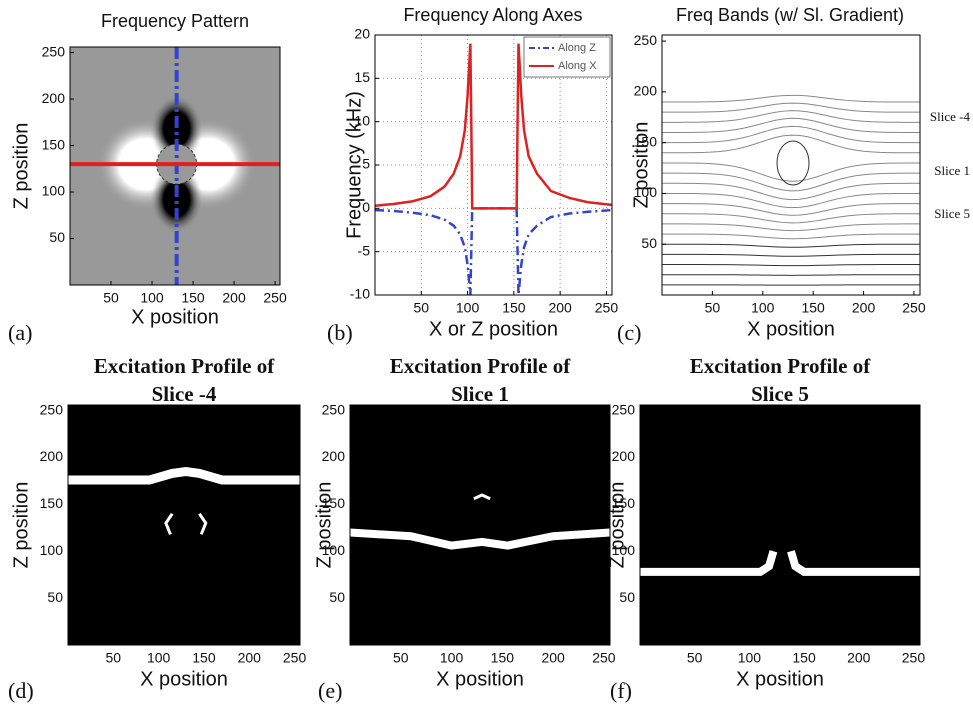 This screenshot has width=973, height=710. What do you see at coordinates (366, 207) in the screenshot?
I see `y-tick-label: 0` at bounding box center [366, 207].